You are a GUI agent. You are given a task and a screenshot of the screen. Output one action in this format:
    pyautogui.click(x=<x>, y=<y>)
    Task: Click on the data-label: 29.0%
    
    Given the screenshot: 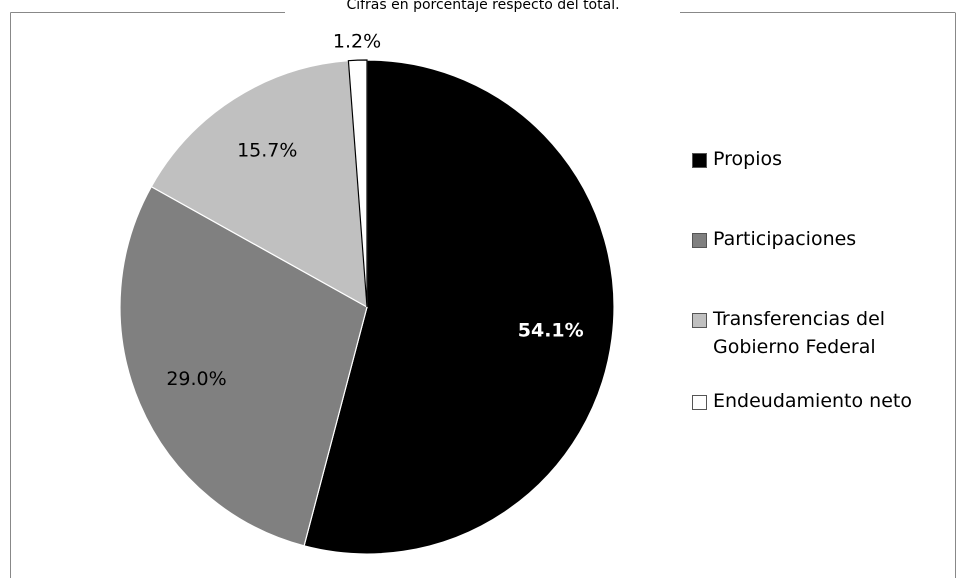 What is the action you would take?
    pyautogui.click(x=196, y=379)
    